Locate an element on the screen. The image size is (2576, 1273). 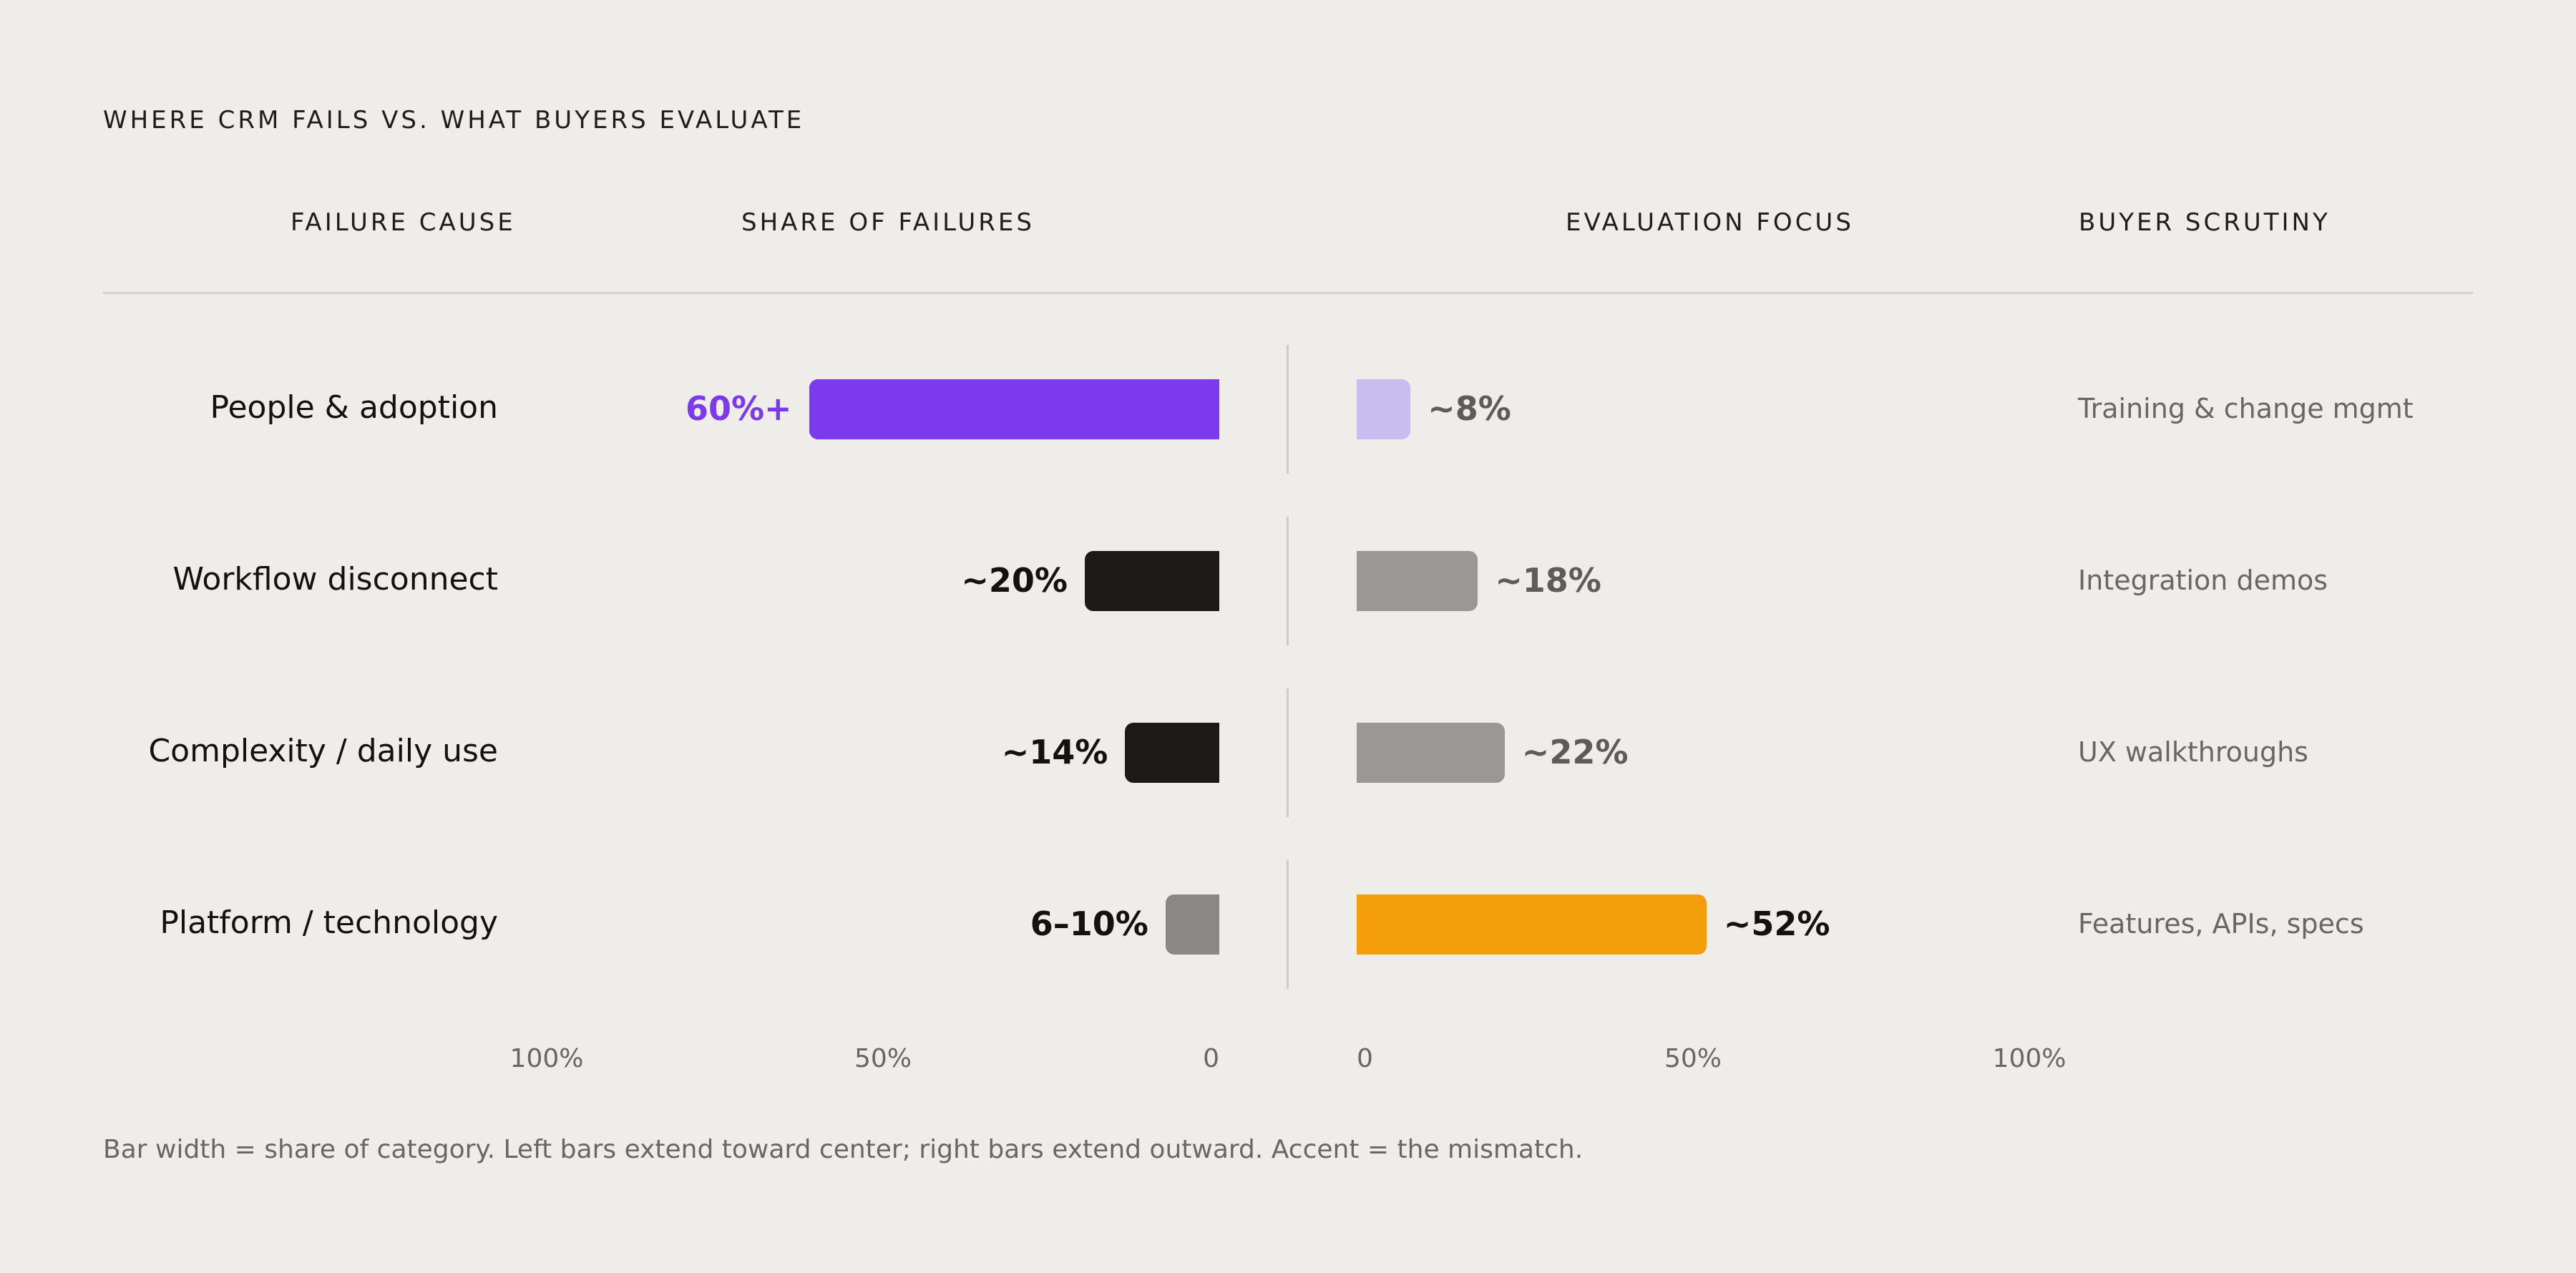
failure-share-label: 6–10% is located at coordinates (1089, 923).